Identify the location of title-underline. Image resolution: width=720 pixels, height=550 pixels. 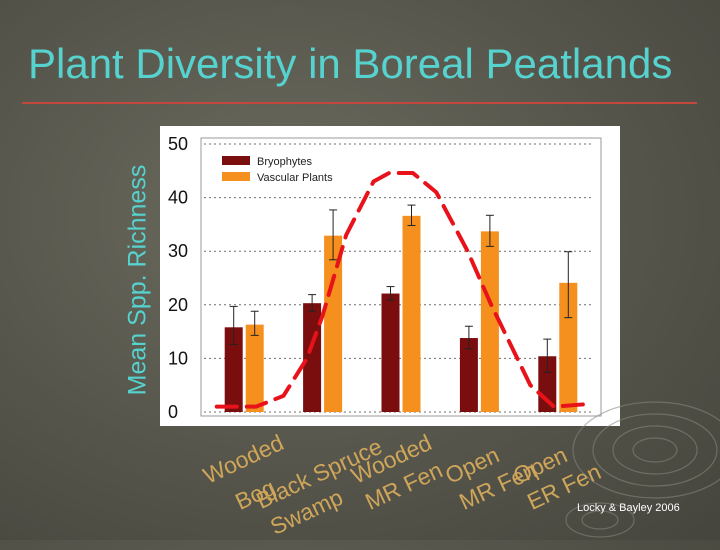
(359, 103).